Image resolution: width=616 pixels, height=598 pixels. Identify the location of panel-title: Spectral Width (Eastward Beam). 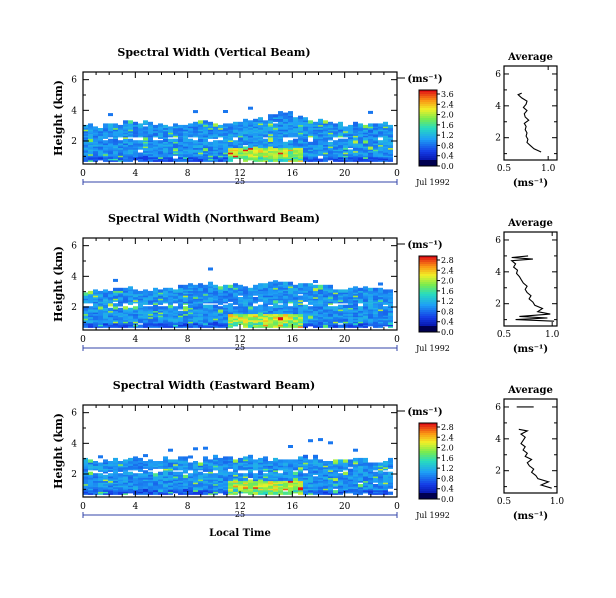
(214, 385).